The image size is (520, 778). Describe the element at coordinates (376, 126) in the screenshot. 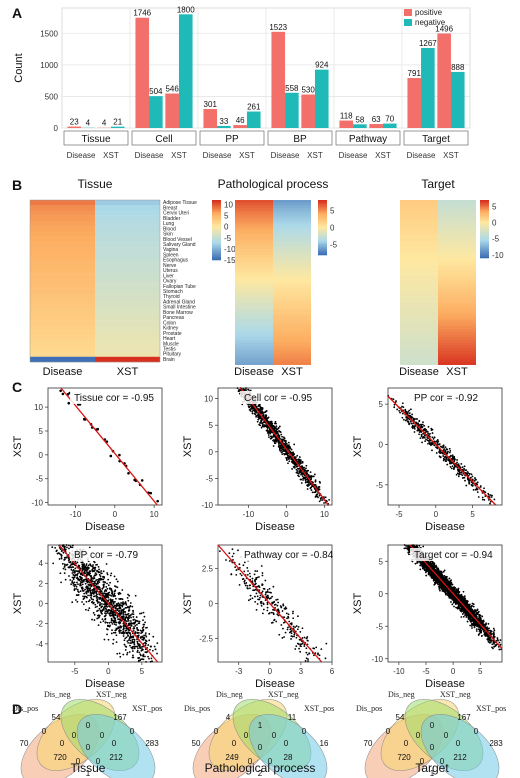

I see `bar` at that location.